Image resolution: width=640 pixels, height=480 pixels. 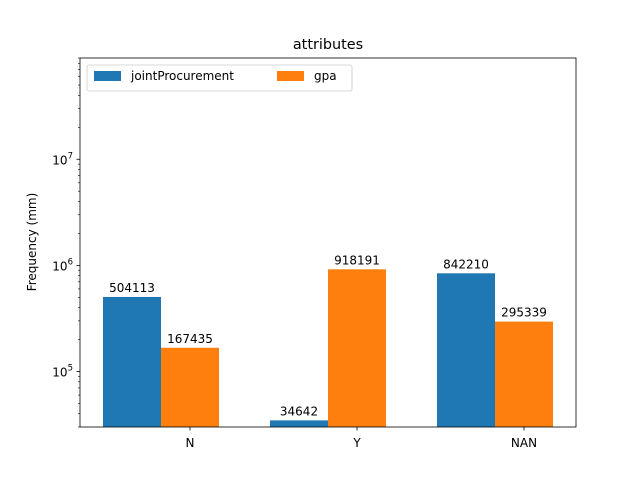 What do you see at coordinates (62, 265) in the screenshot?
I see `y-tick-label-1e6: 10⁶` at bounding box center [62, 265].